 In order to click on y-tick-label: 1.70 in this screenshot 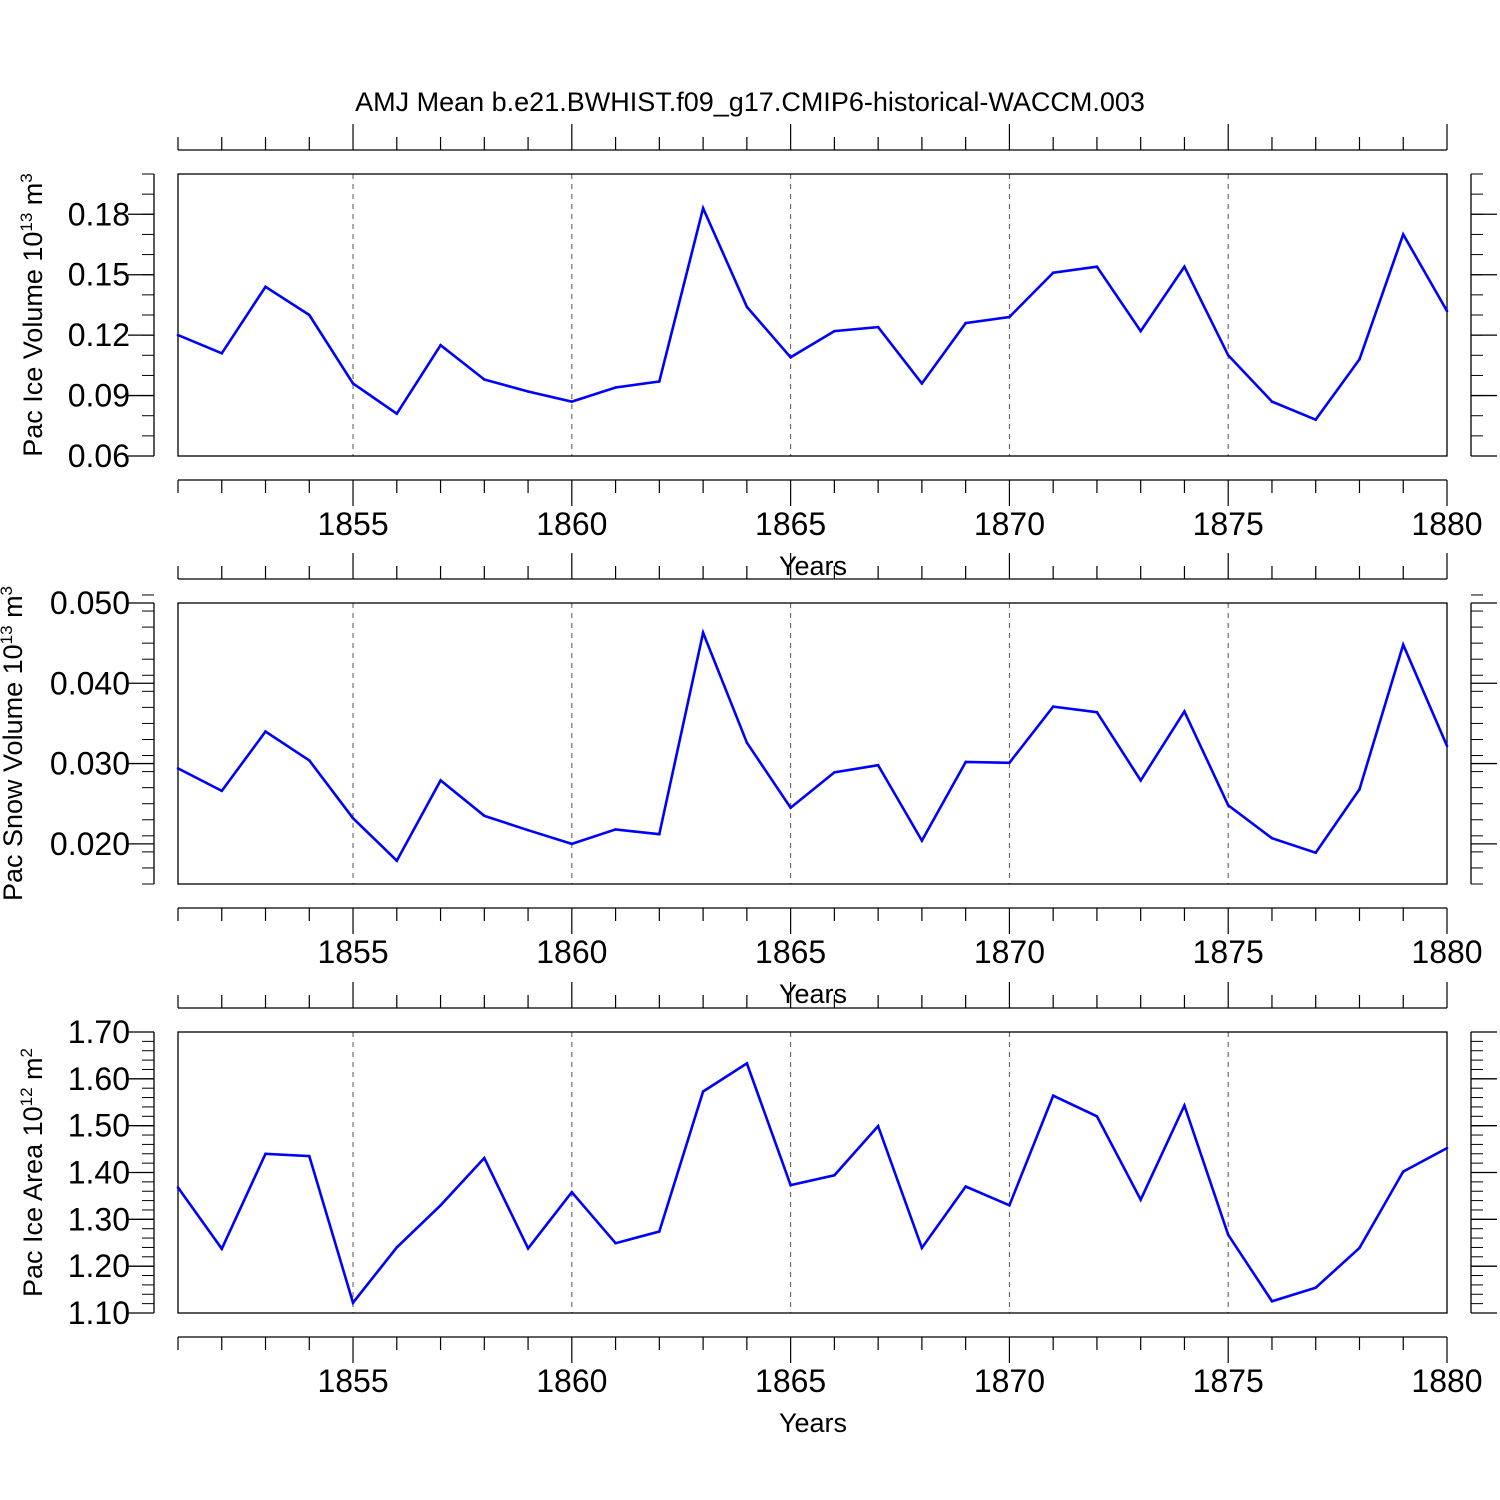, I will do `click(99, 1032)`.